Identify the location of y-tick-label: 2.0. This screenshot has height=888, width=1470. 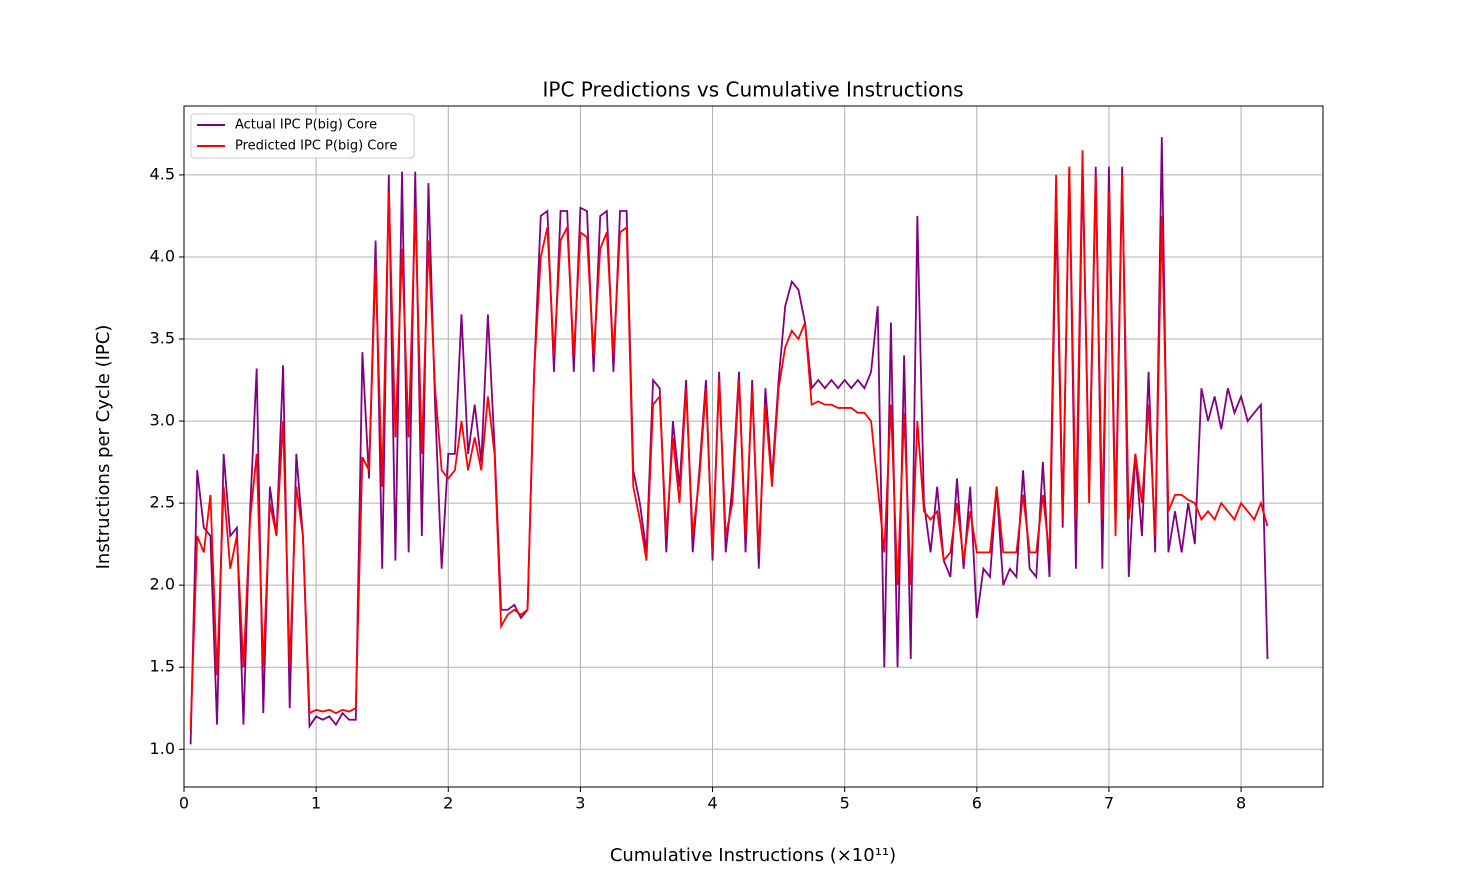
(162, 584).